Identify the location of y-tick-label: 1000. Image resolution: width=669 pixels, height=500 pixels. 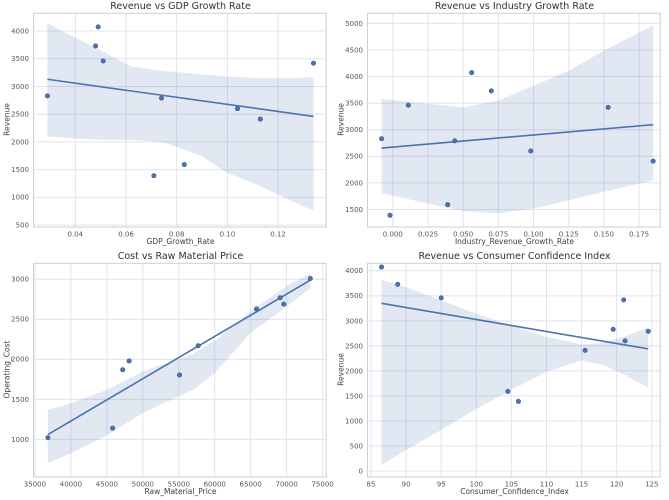
(20, 198).